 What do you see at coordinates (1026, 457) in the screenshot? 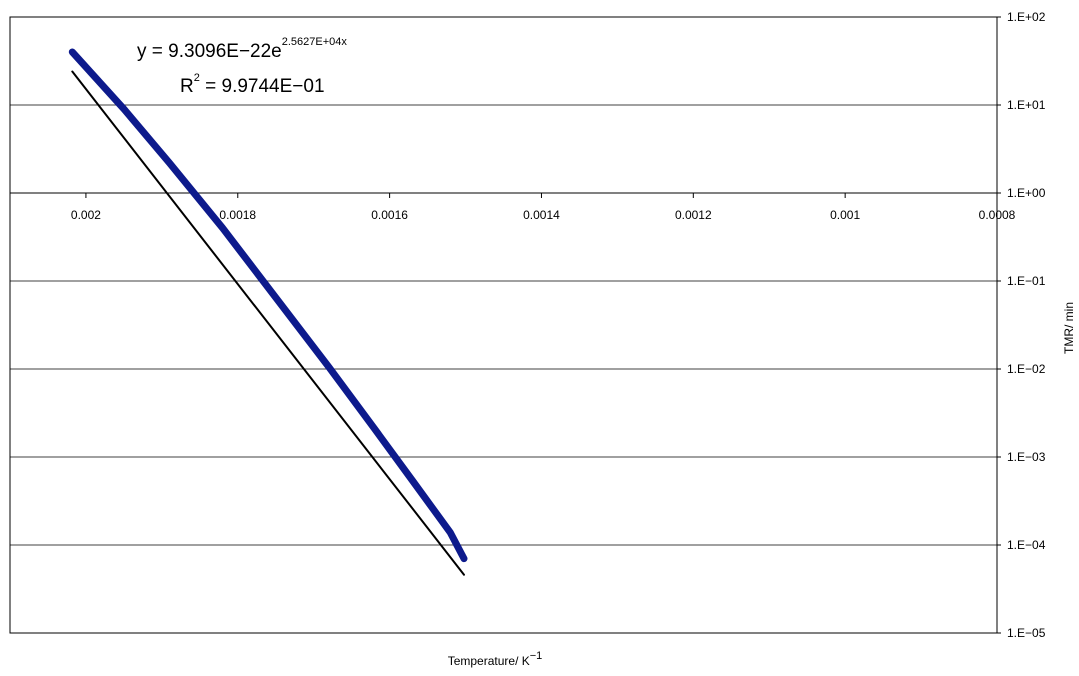
I see `y-tick-label: 1.E−03` at bounding box center [1026, 457].